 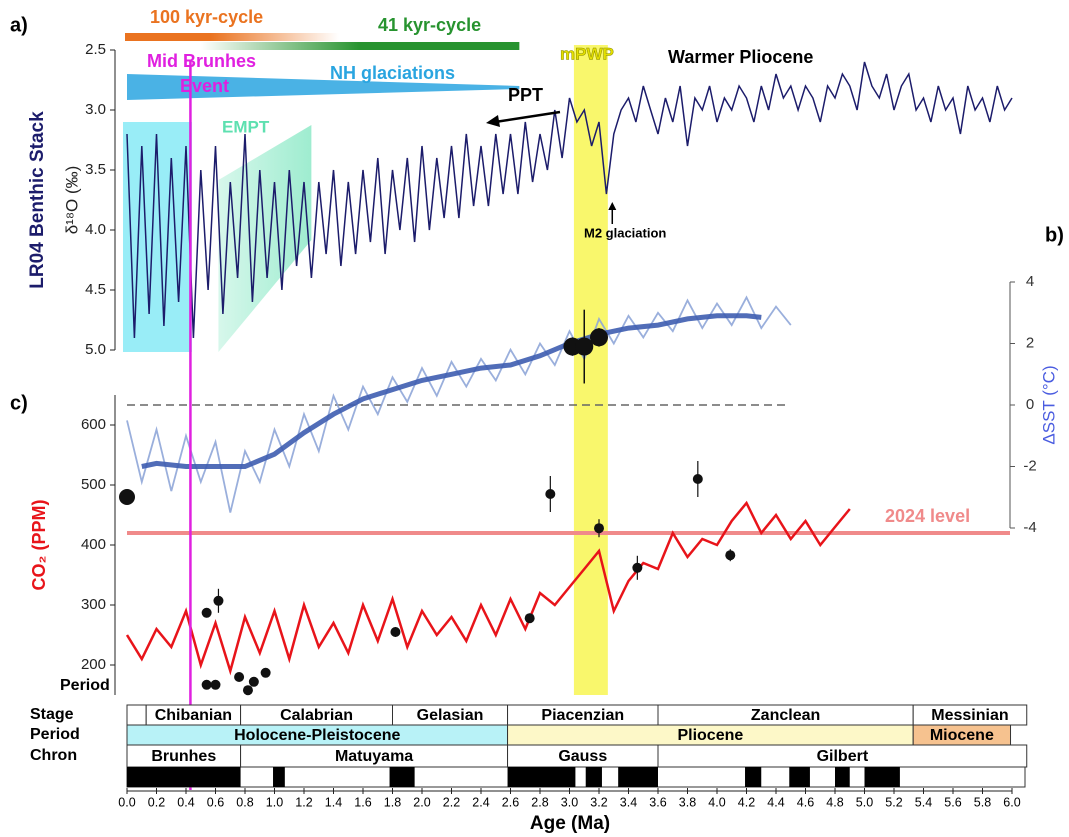 I want to click on x-tick-label: 1.6, so click(x=362, y=802).